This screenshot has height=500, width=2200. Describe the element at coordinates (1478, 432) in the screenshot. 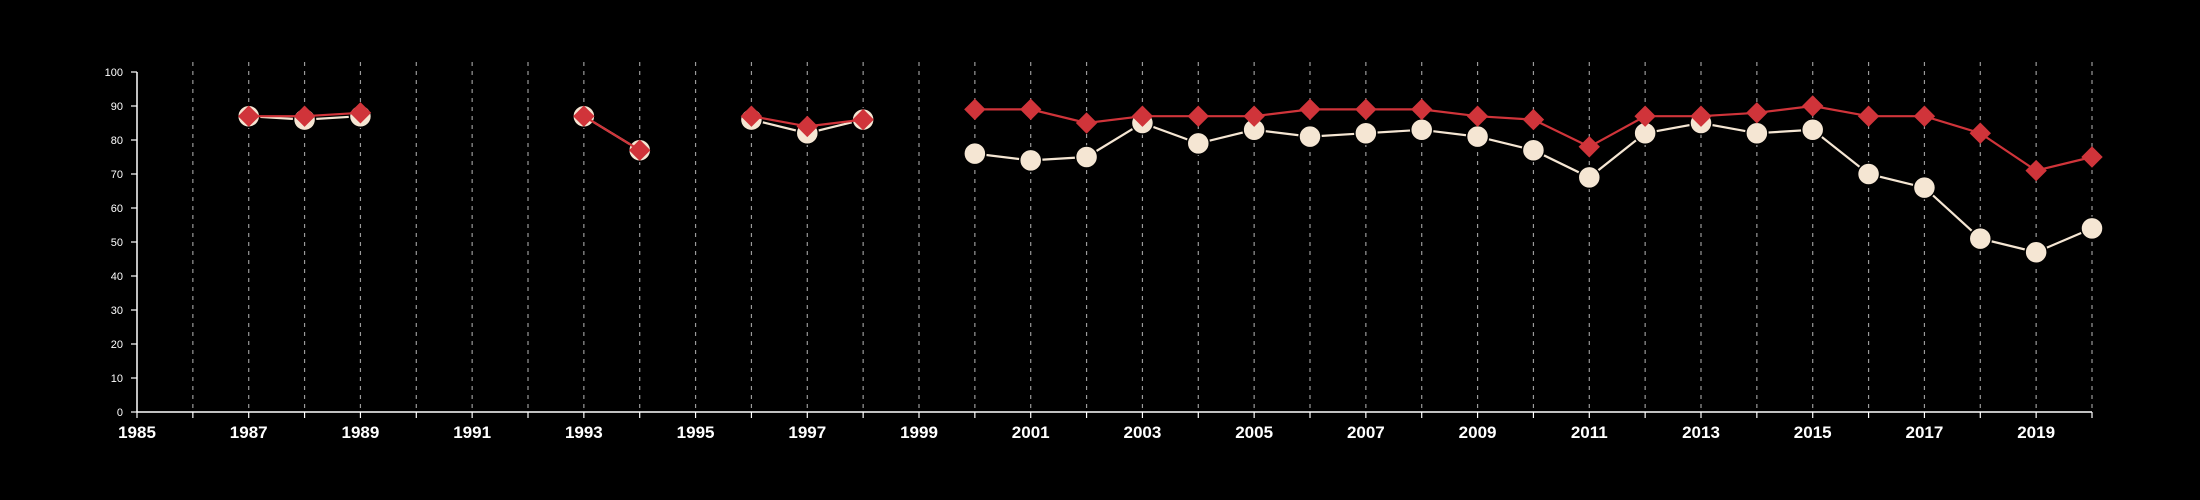

I see `x-tick-label: 2009` at that location.